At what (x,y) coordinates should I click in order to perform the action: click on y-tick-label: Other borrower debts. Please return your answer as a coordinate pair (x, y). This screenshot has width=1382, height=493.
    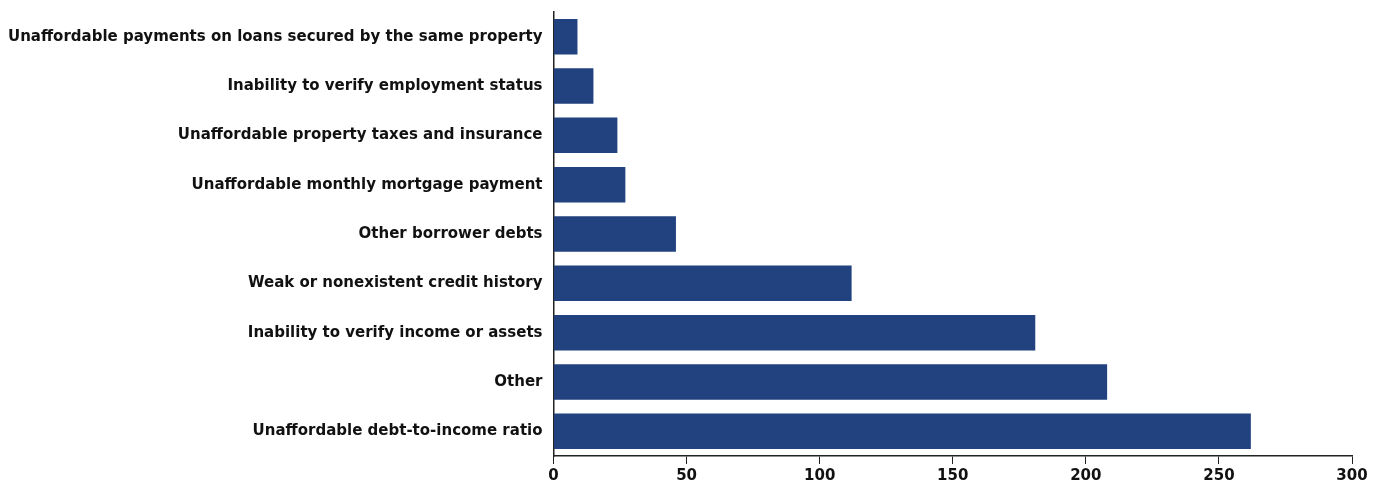
    Looking at the image, I should click on (450, 232).